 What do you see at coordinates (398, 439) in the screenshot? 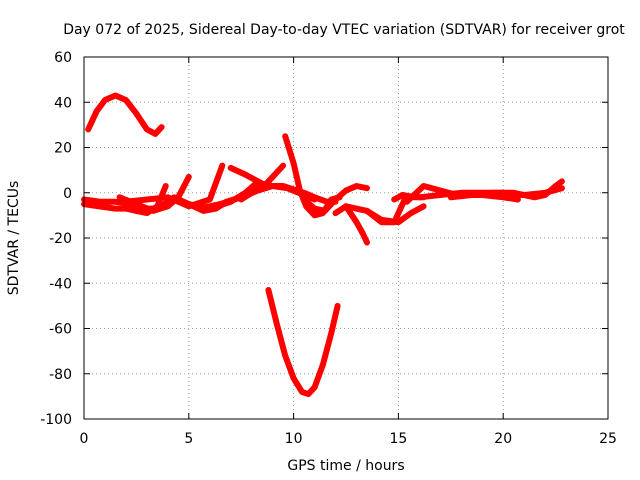
I see `x-tick-label: 15` at bounding box center [398, 439].